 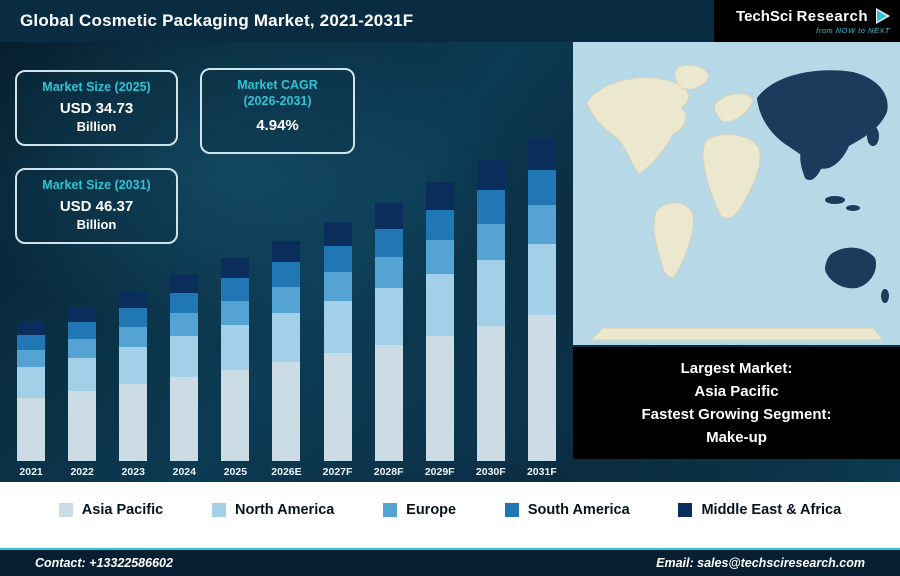 I want to click on market-size-2031-heading: Market Size (2031), so click(x=96, y=185).